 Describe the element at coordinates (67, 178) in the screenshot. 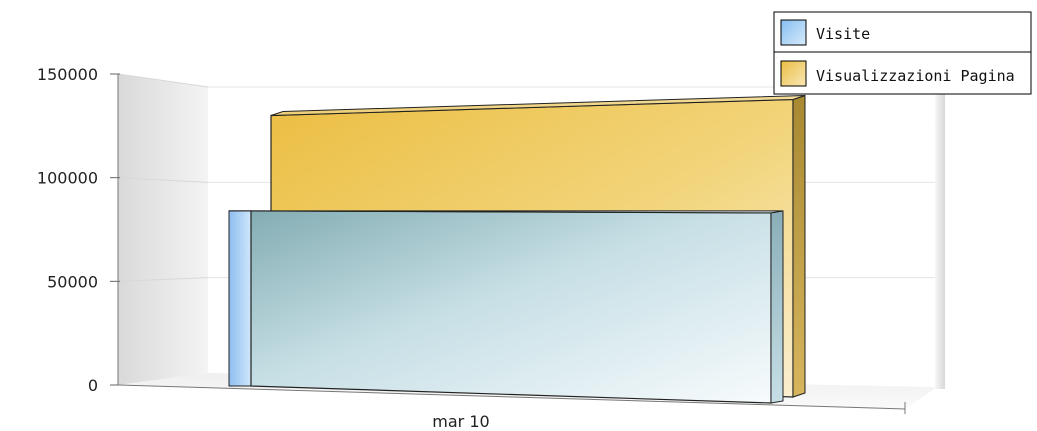

I see `y-tick-label-2: 100000` at that location.